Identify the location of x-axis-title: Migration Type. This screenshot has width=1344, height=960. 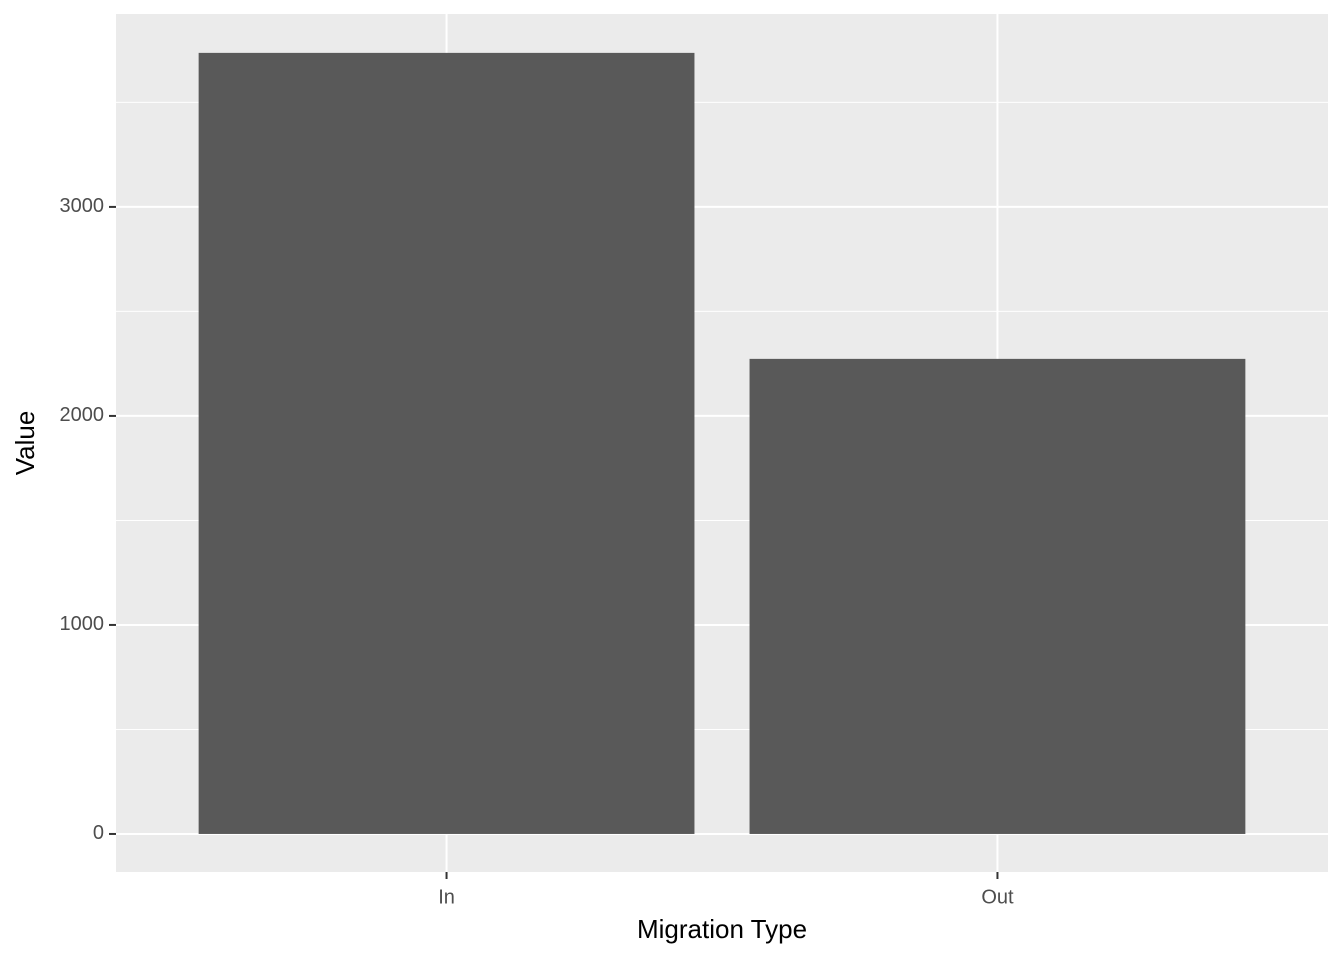
(722, 929).